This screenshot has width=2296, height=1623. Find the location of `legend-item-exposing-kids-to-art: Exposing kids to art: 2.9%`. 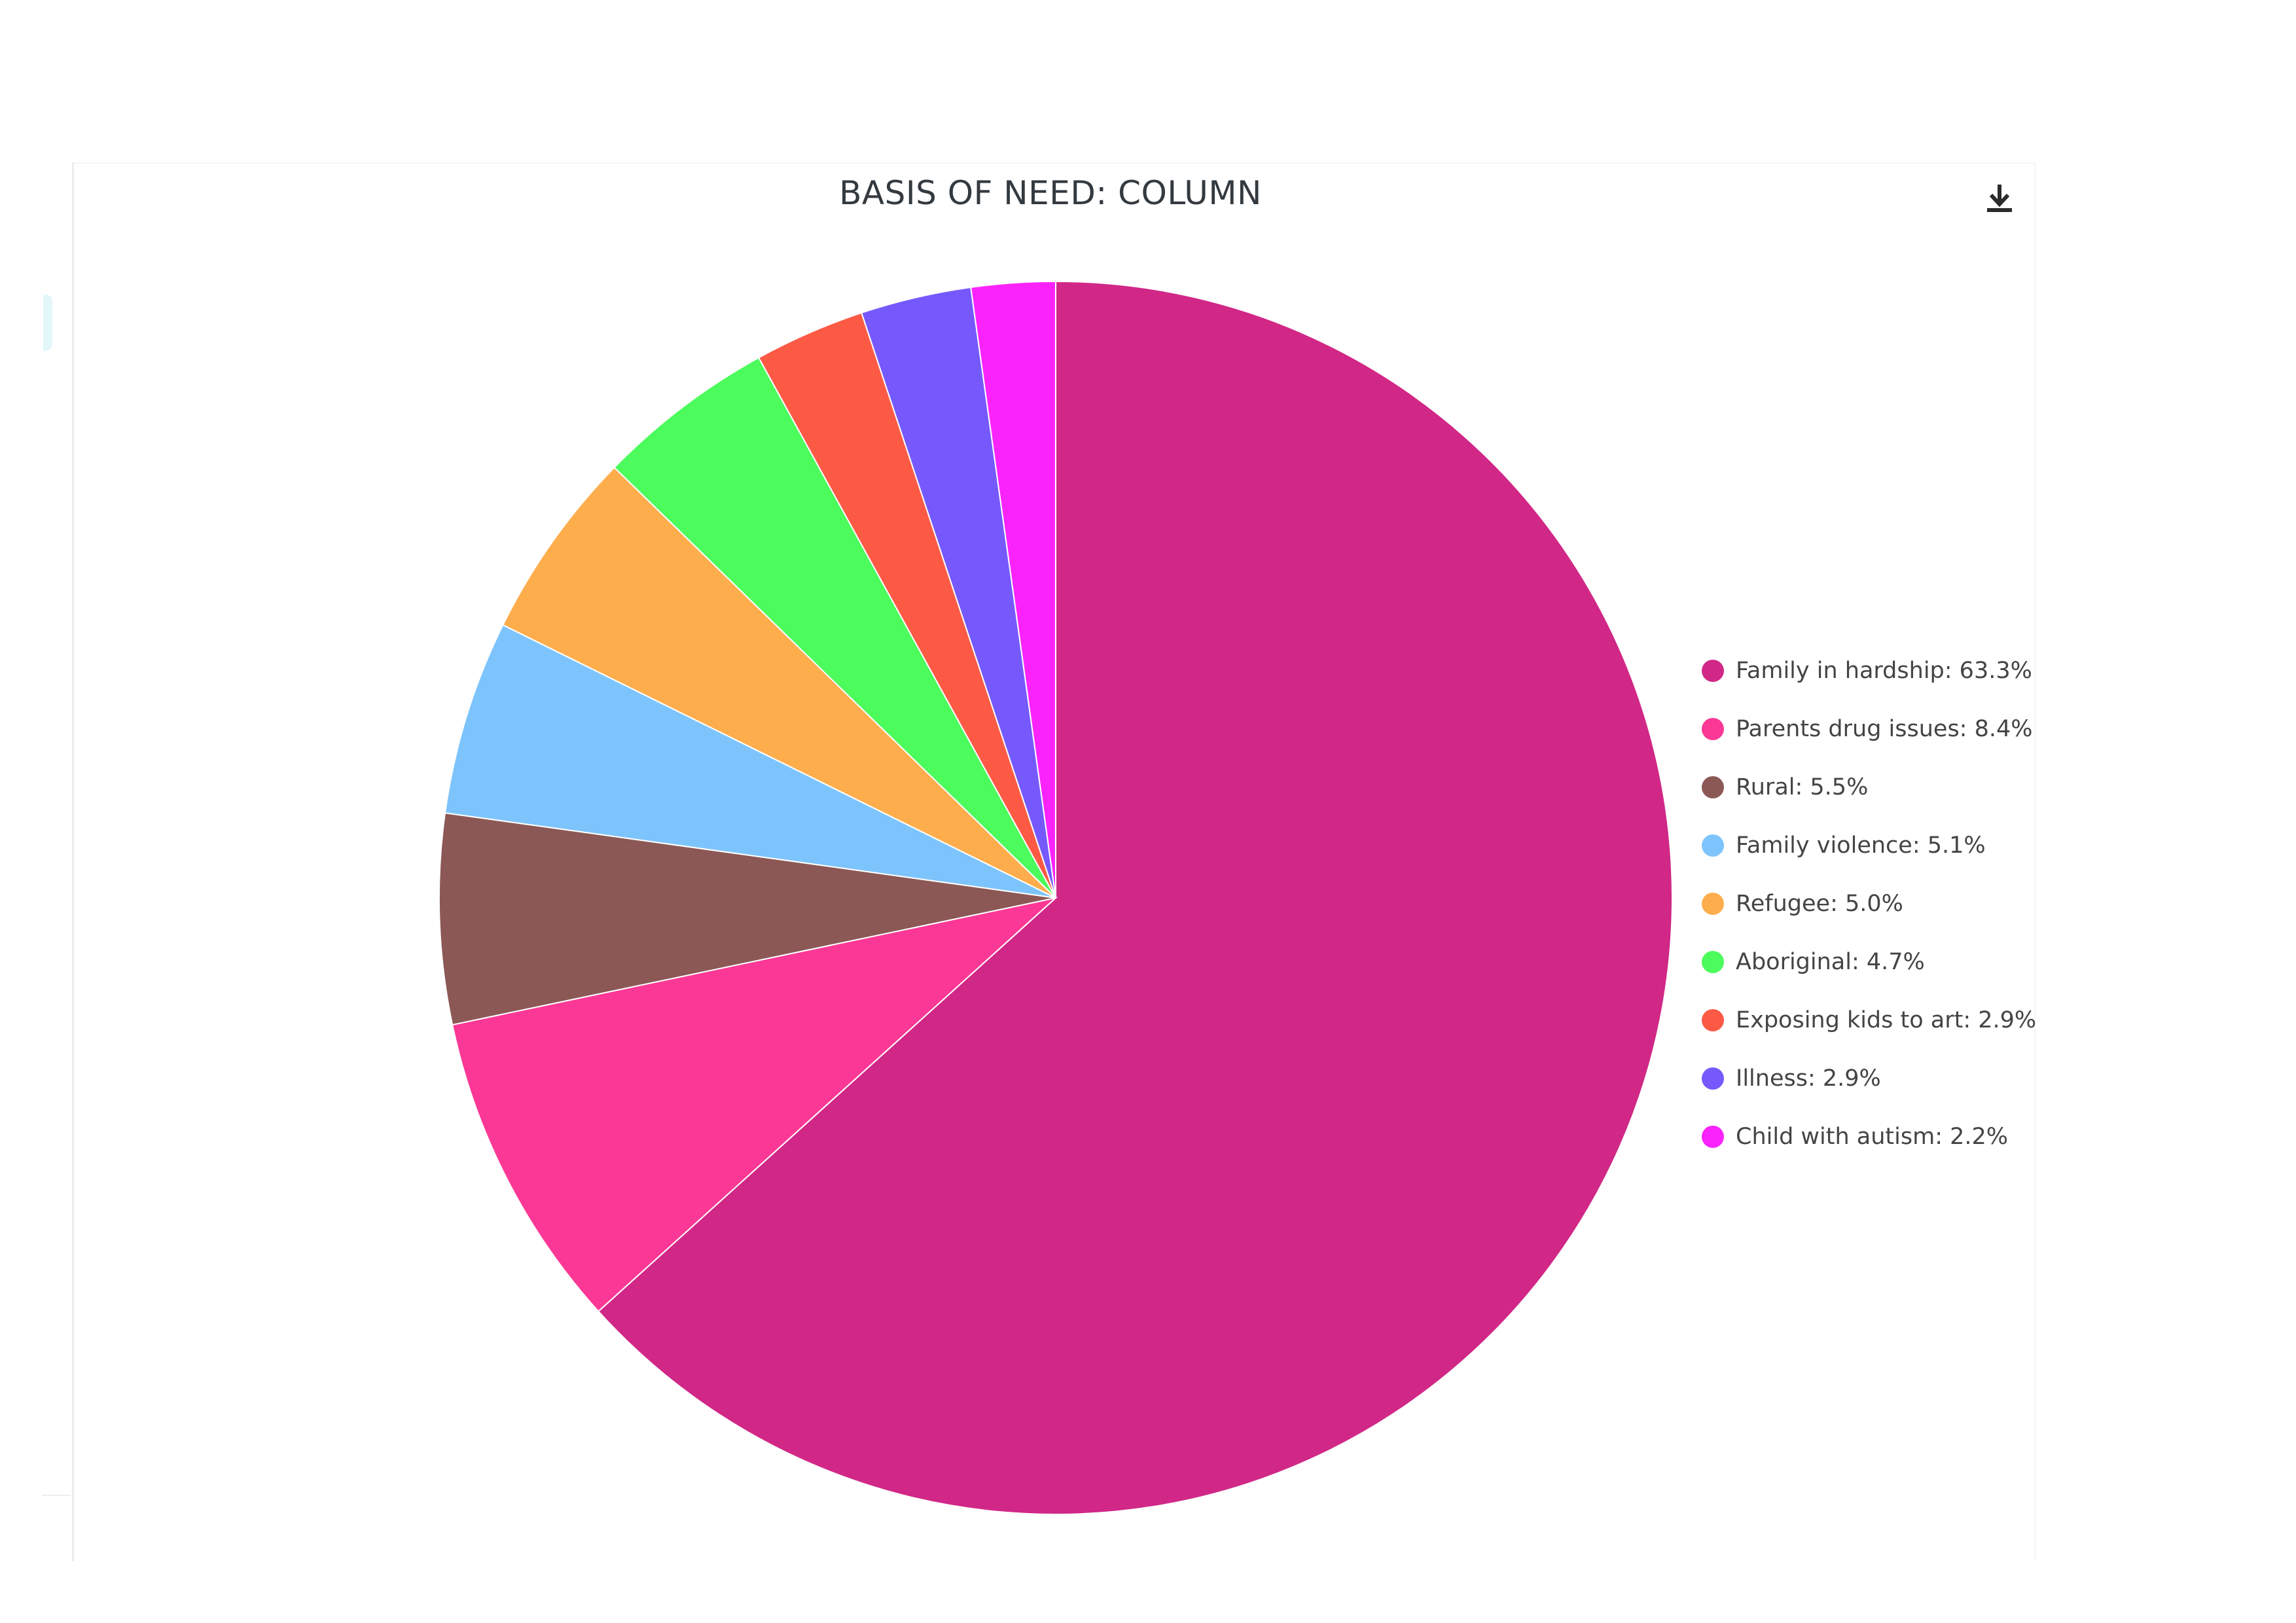

legend-item-exposing-kids-to-art: Exposing kids to art: 2.9% is located at coordinates (1872, 1020).